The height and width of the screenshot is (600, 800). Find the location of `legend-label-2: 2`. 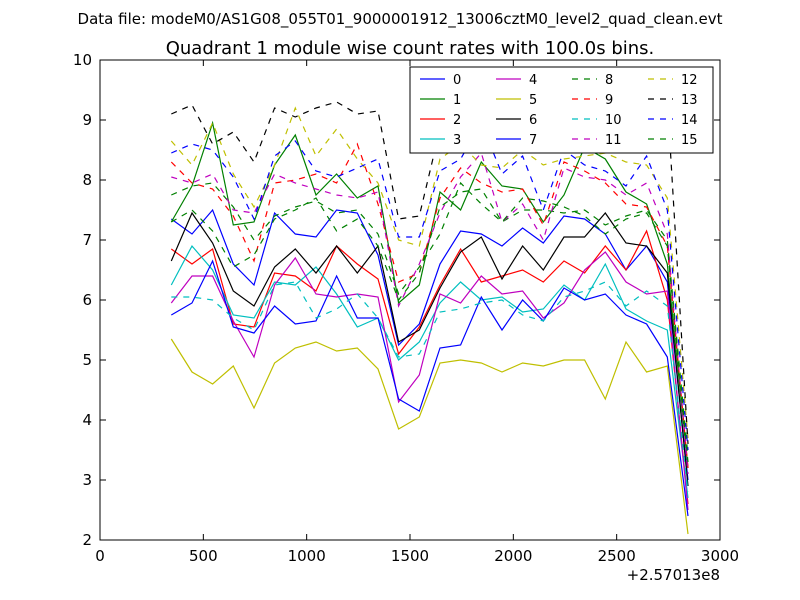

legend-label-2: 2 is located at coordinates (457, 120).